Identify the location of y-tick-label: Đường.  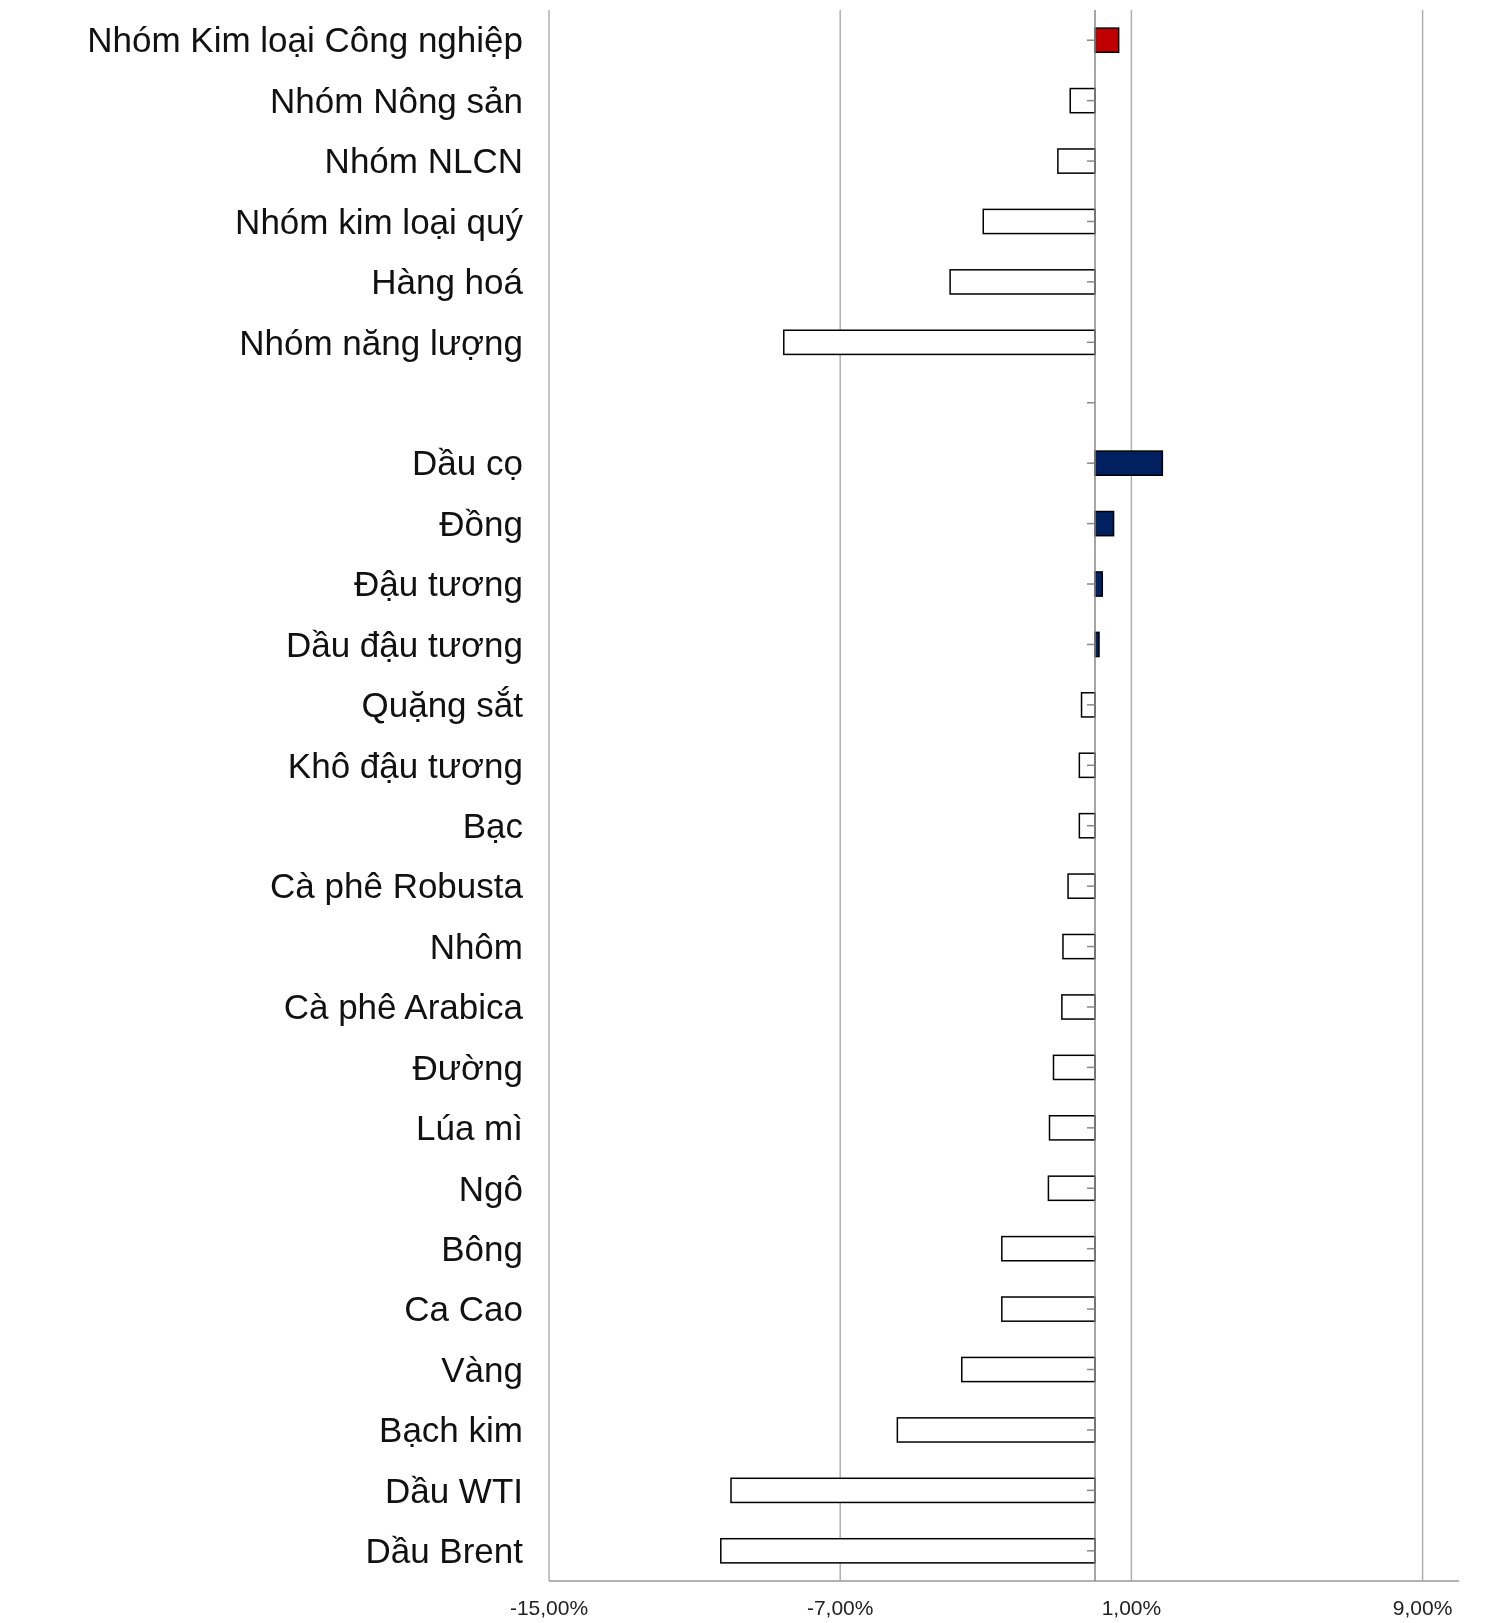
(467, 1067).